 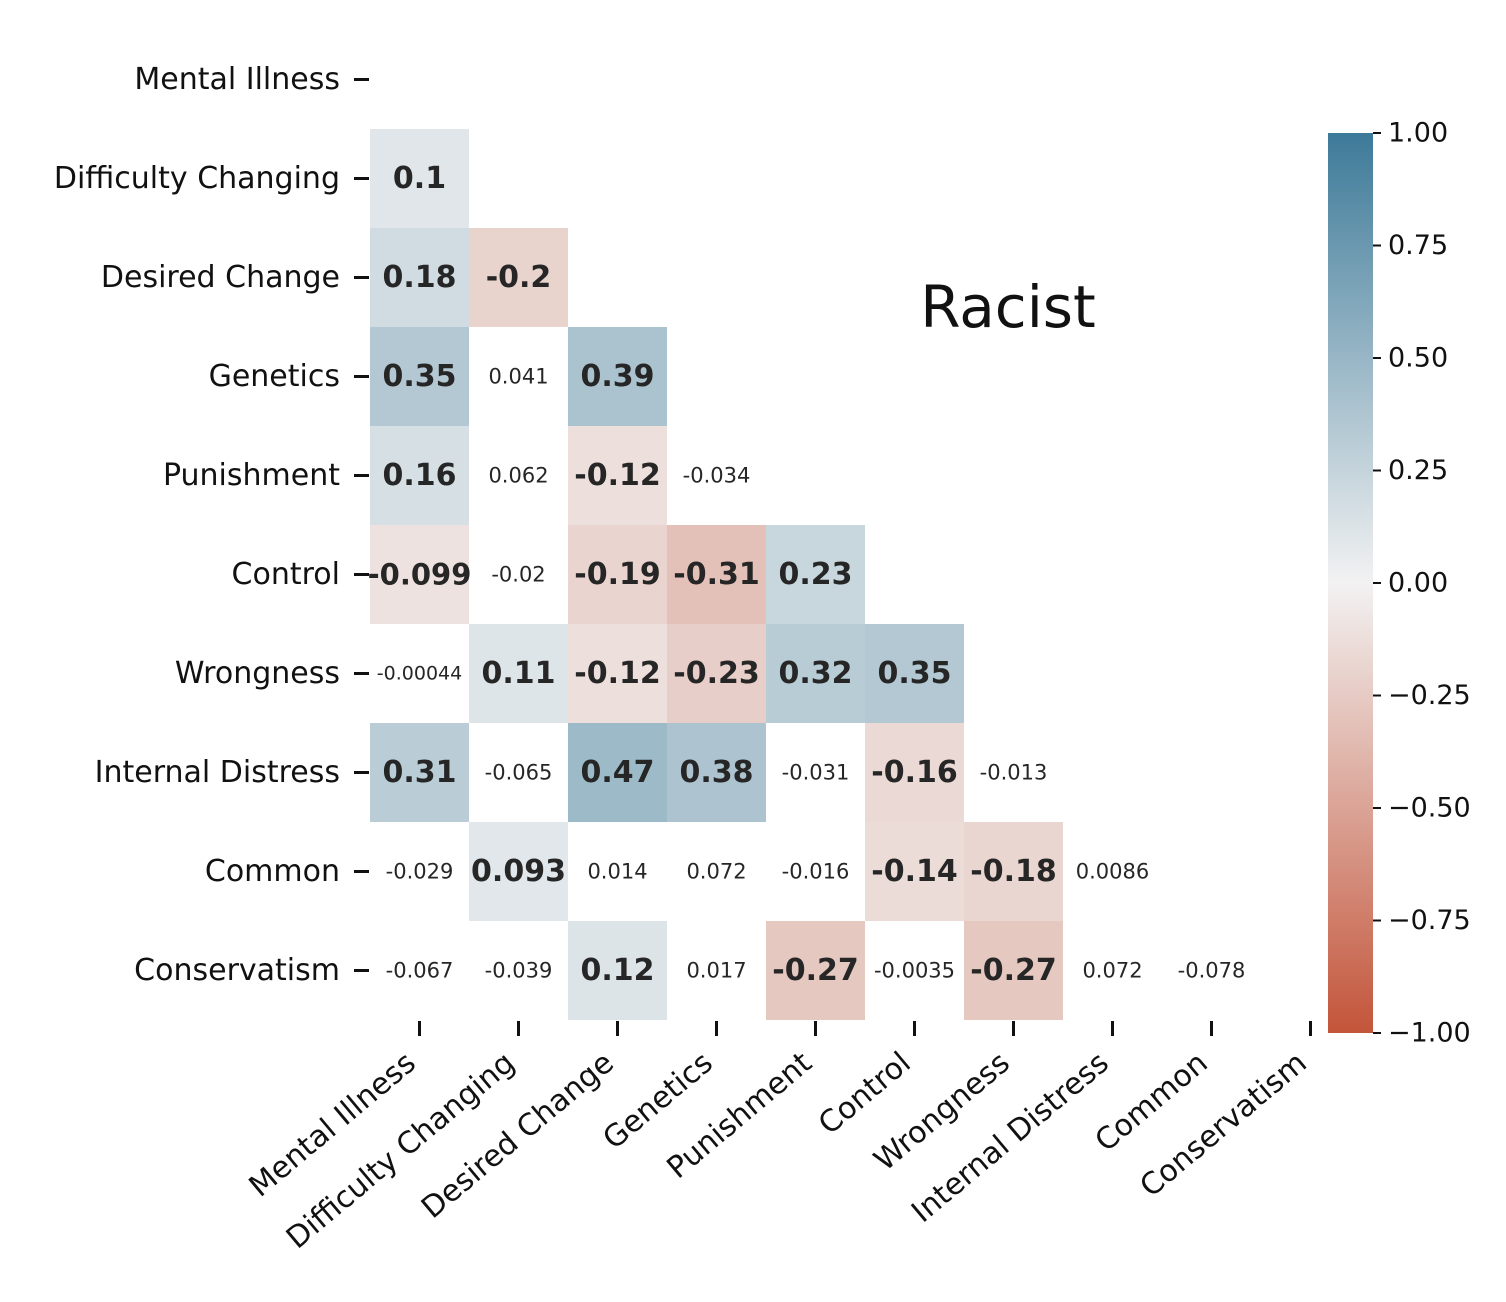 I want to click on cell-label-common-desired-change: 0.014, so click(x=617, y=872).